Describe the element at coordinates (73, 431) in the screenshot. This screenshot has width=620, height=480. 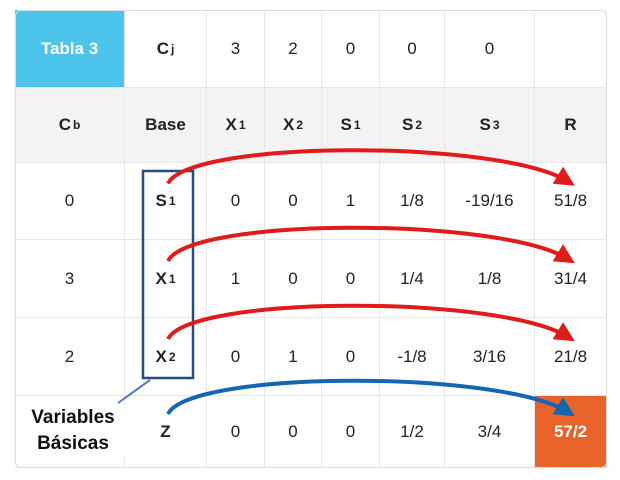
I see `annotation: Variables Básicas` at that location.